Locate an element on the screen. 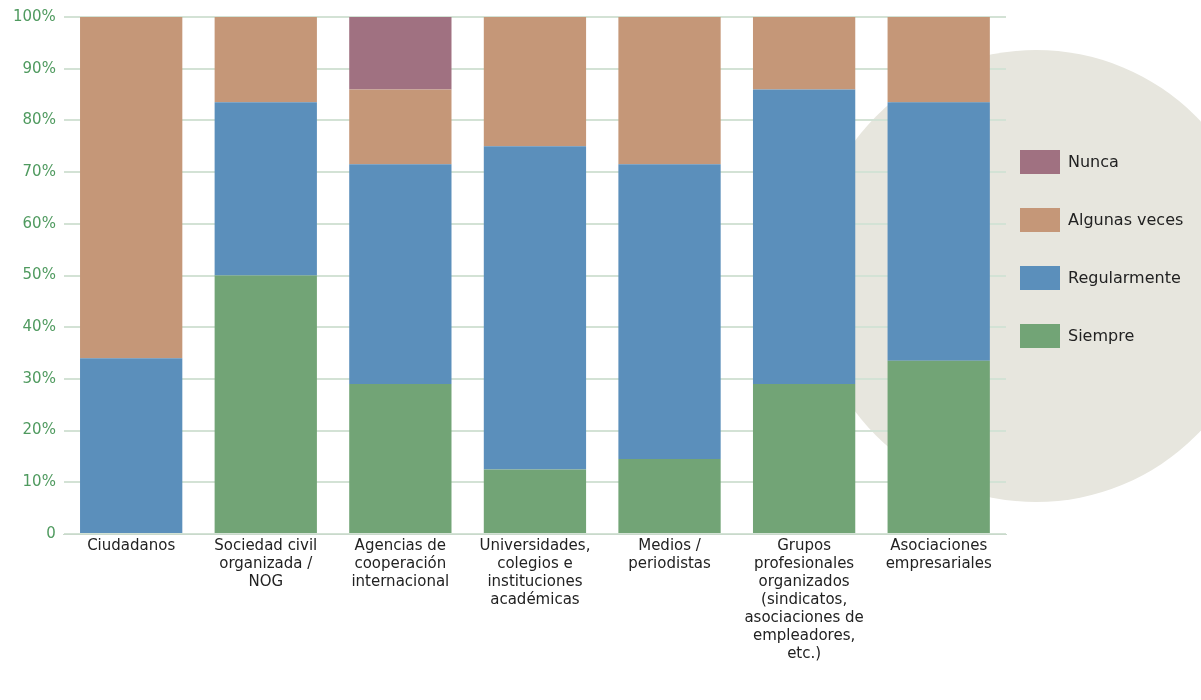 The height and width of the screenshot is (700, 1201). legend-label: Regularmente is located at coordinates (1124, 277).